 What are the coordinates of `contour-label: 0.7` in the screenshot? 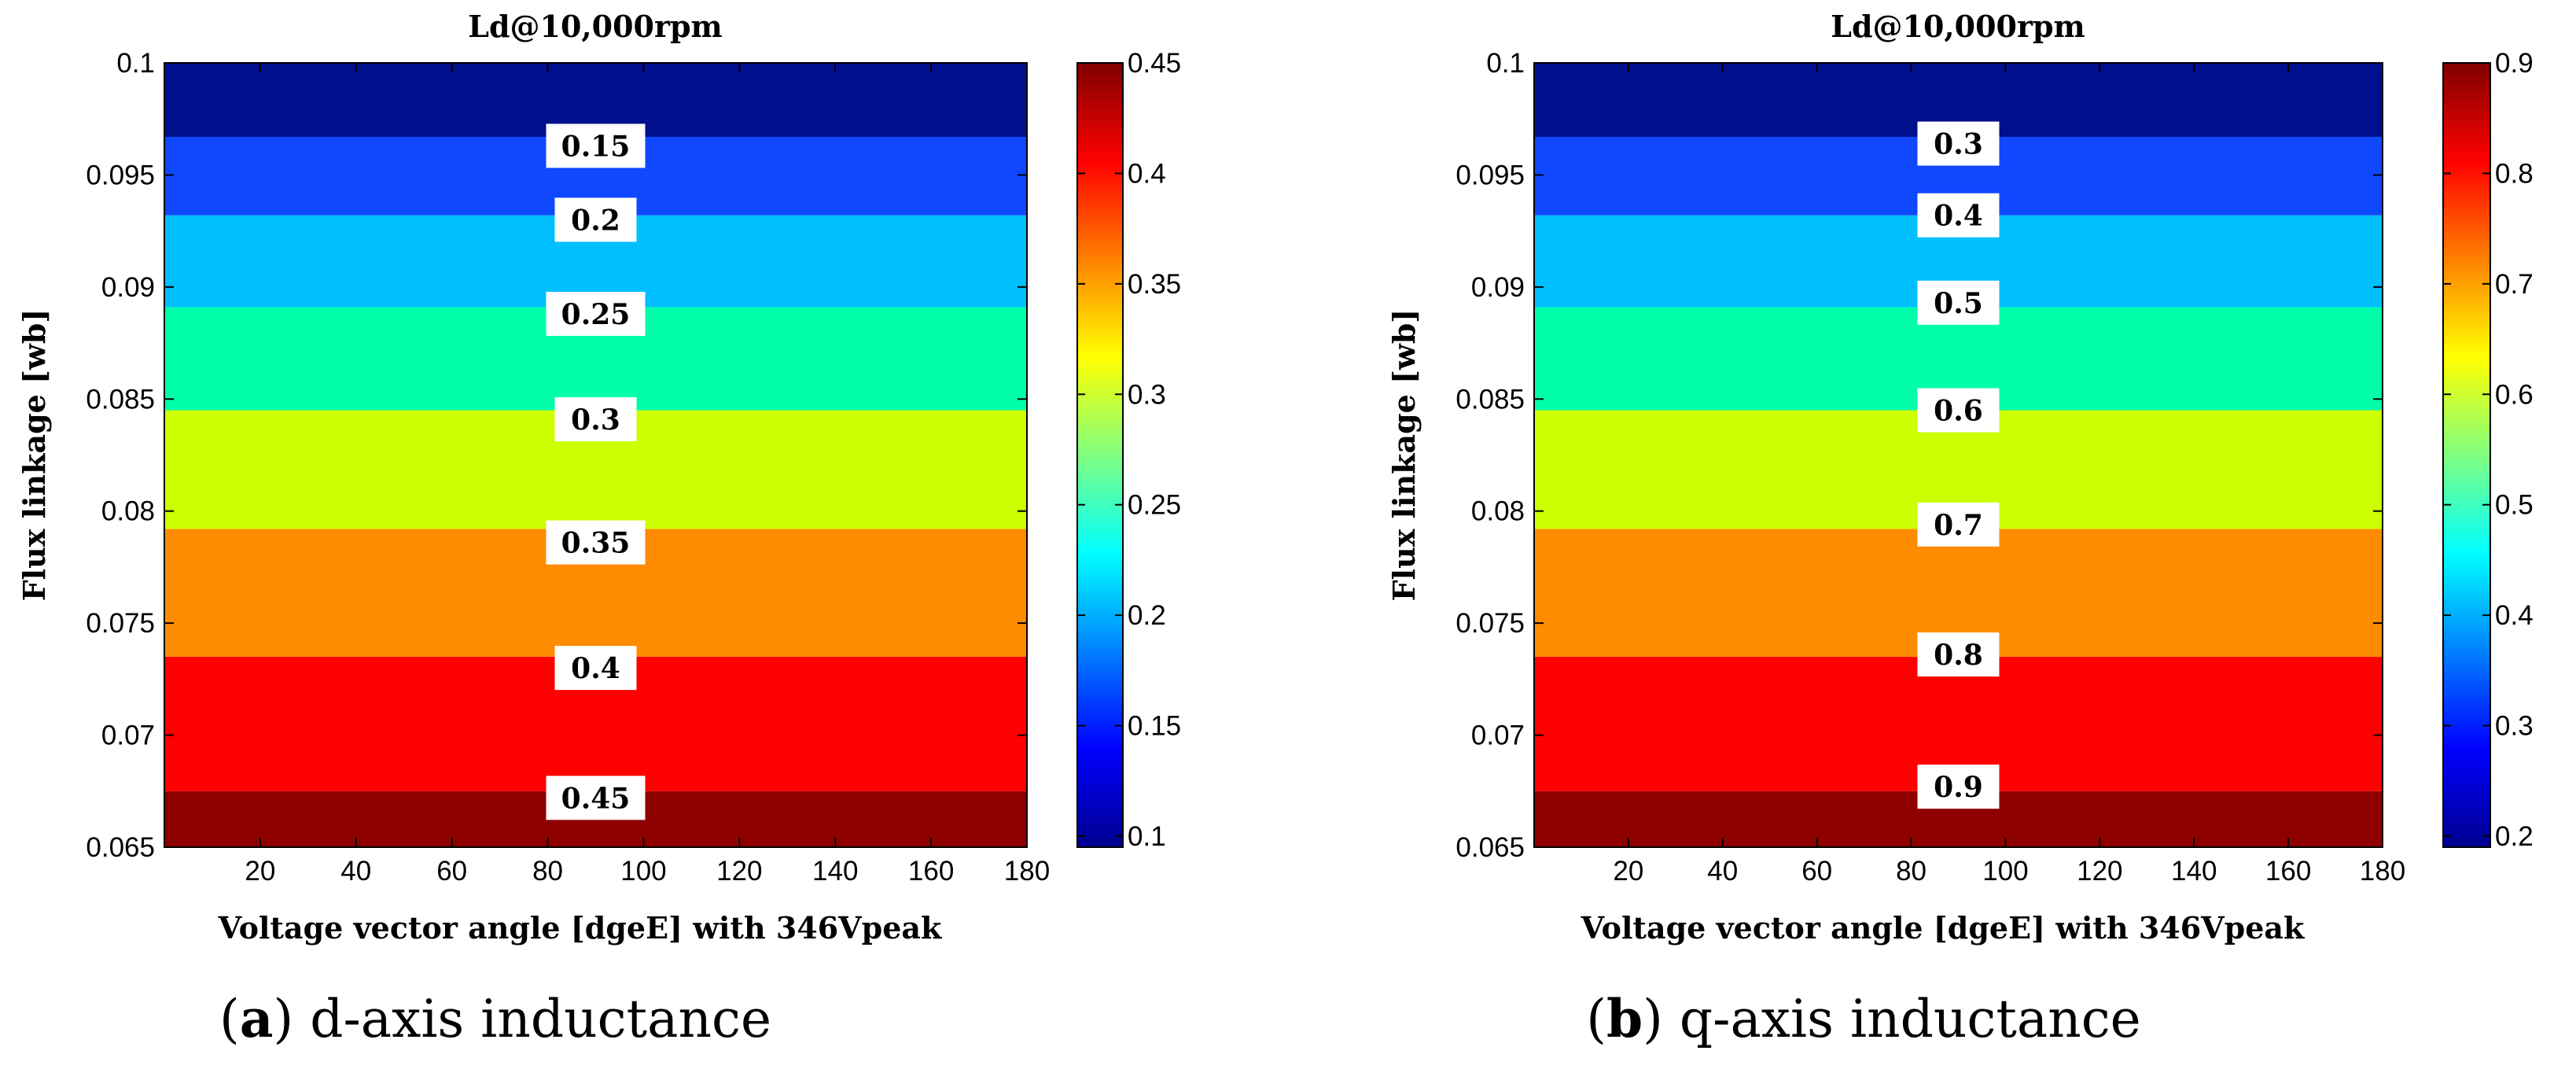 It's located at (1959, 525).